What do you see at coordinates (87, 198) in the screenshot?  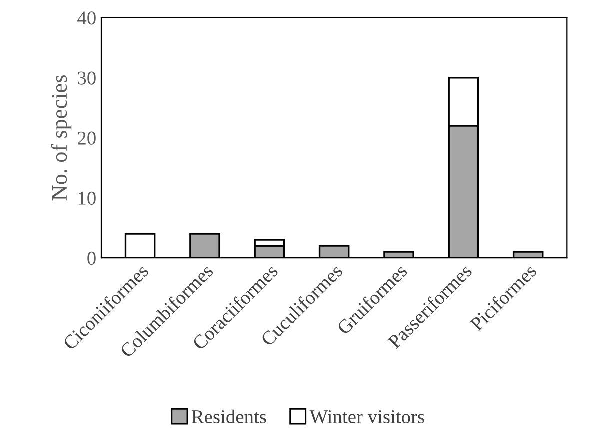 I see `y-tick-label: 10` at bounding box center [87, 198].